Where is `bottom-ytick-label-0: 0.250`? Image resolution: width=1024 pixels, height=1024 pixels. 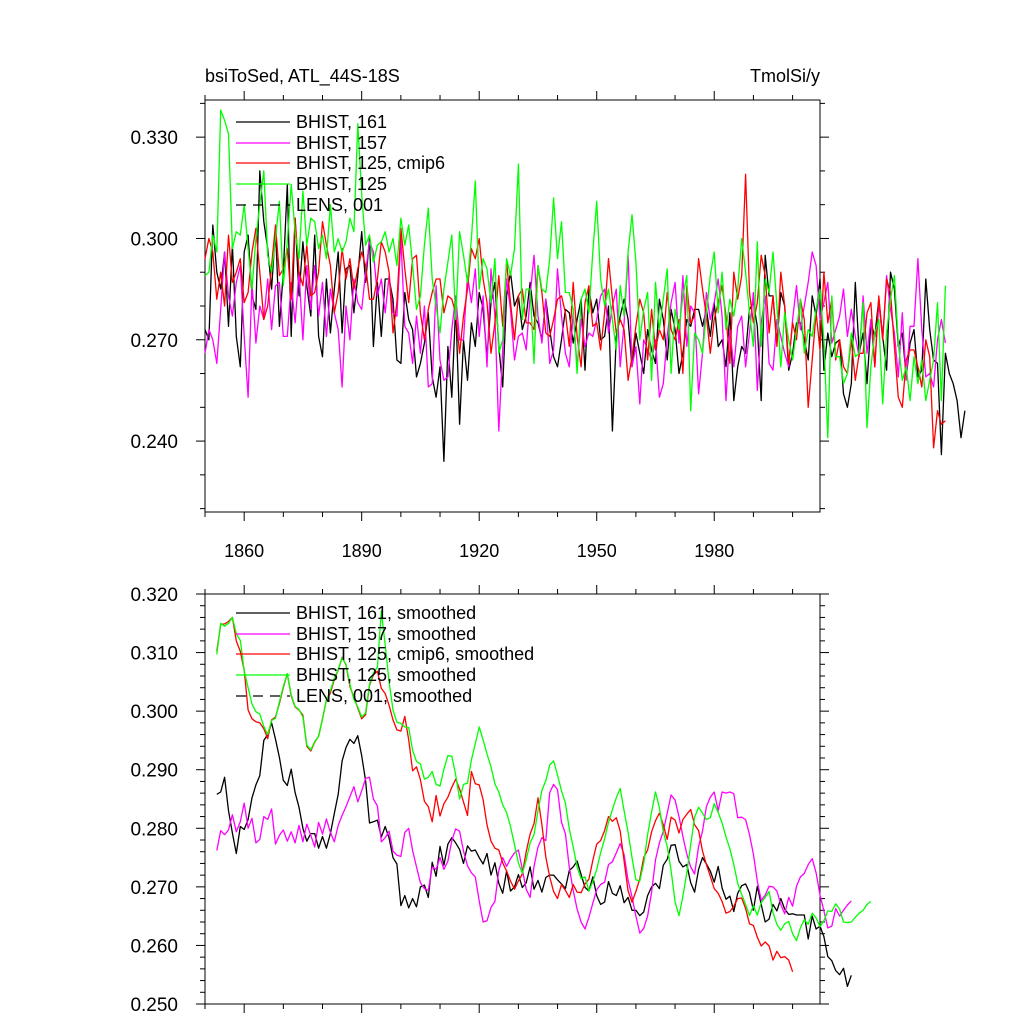 bottom-ytick-label-0: 0.250 is located at coordinates (154, 1005).